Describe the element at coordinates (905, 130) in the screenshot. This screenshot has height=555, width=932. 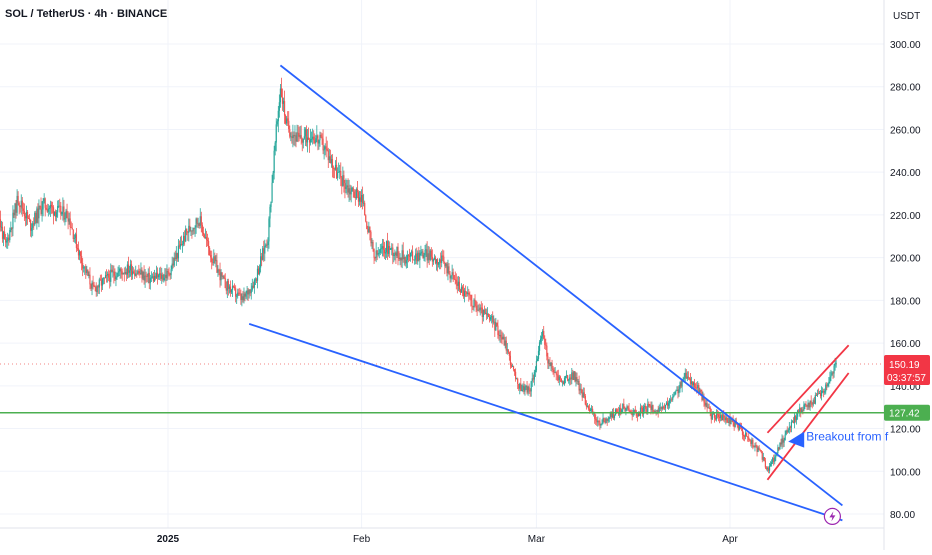
I see `y-tick-label: 260.00` at that location.